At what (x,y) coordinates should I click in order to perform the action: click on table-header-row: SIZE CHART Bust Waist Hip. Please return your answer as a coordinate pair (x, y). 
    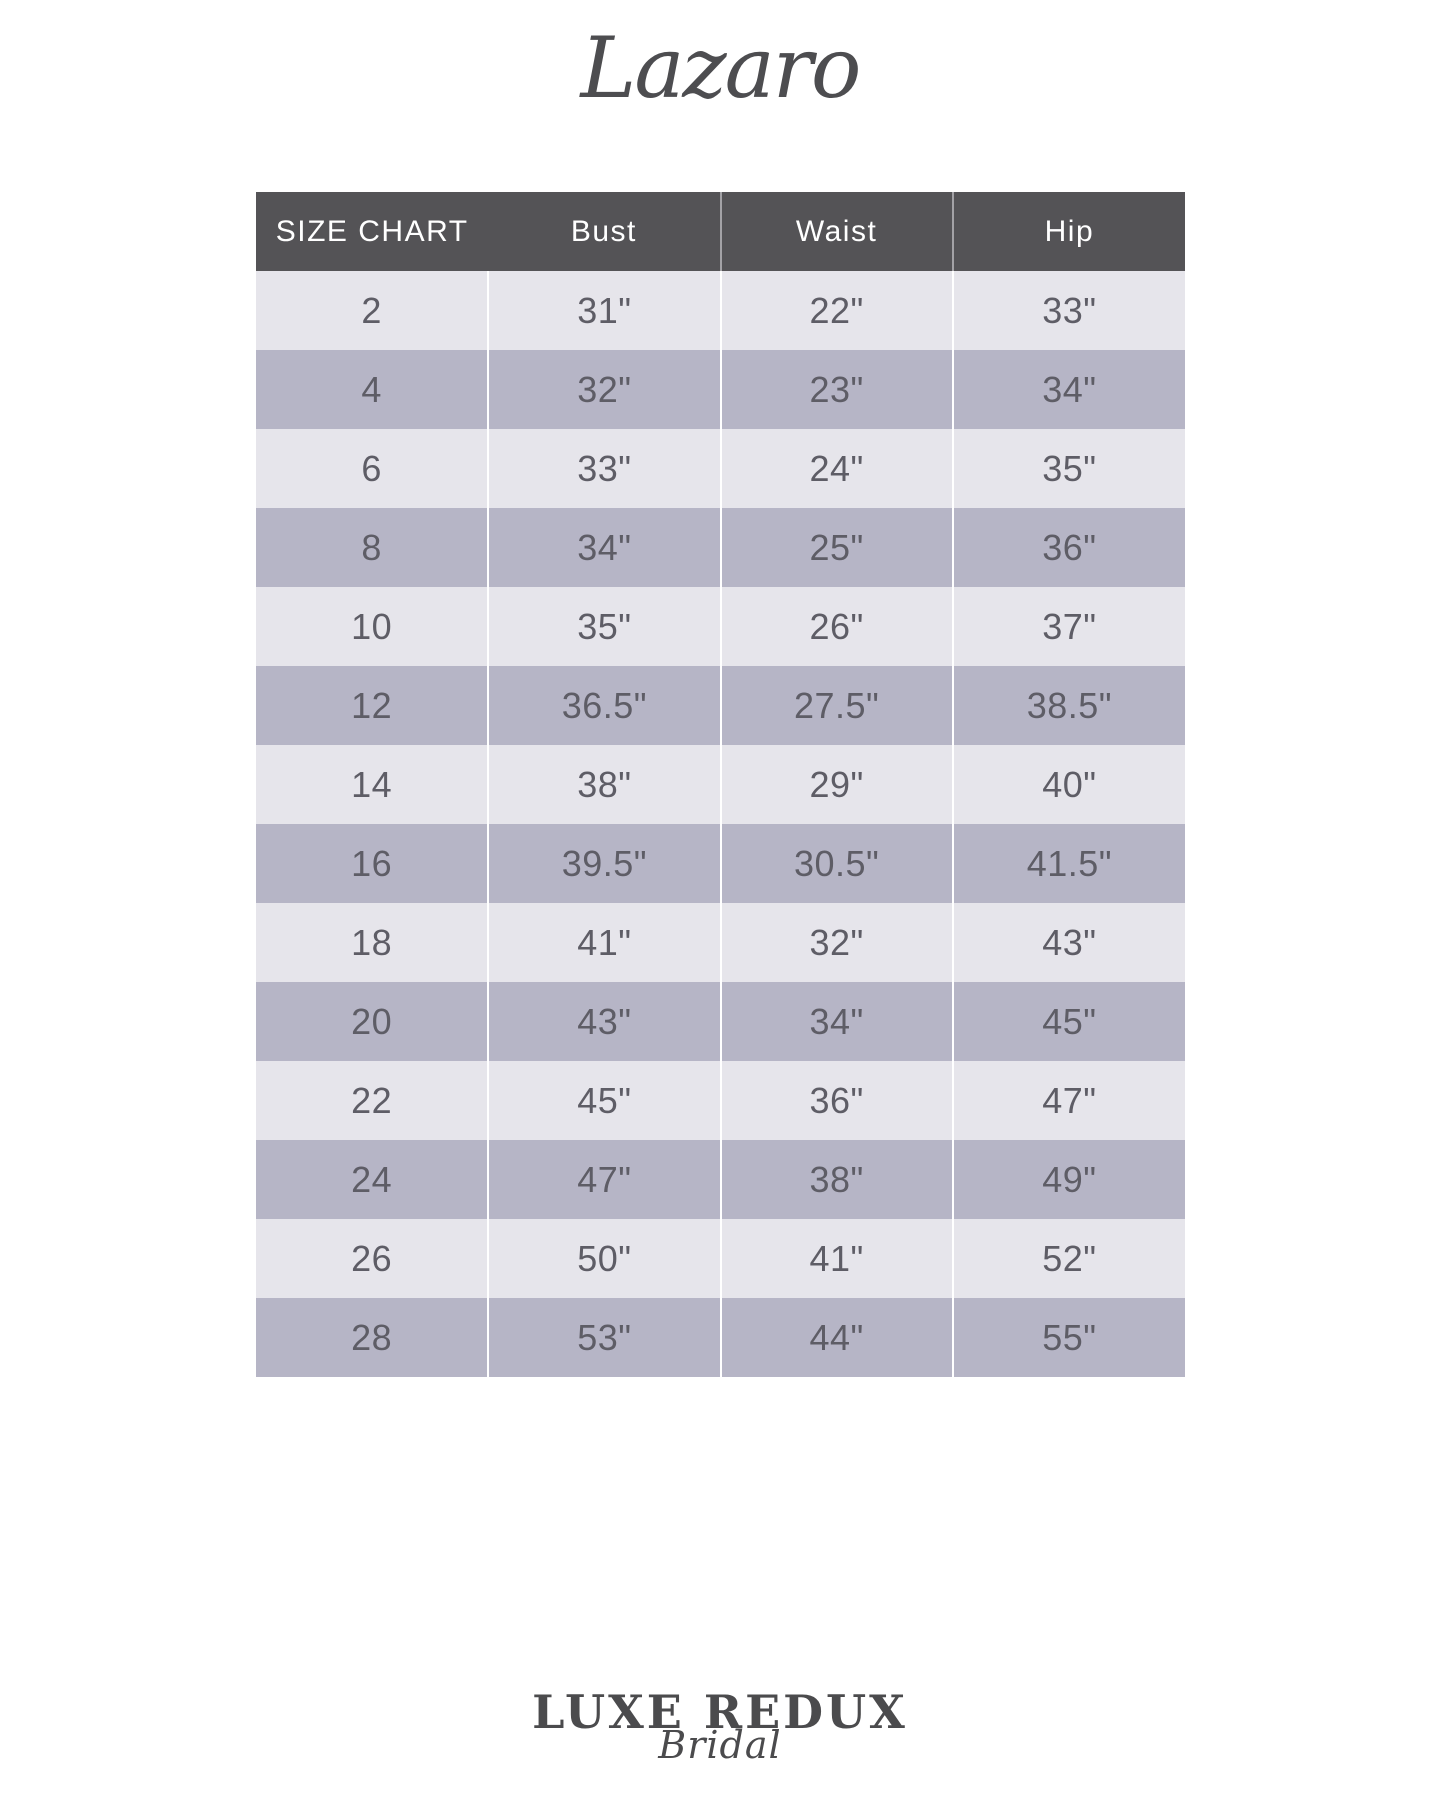
    Looking at the image, I should click on (720, 231).